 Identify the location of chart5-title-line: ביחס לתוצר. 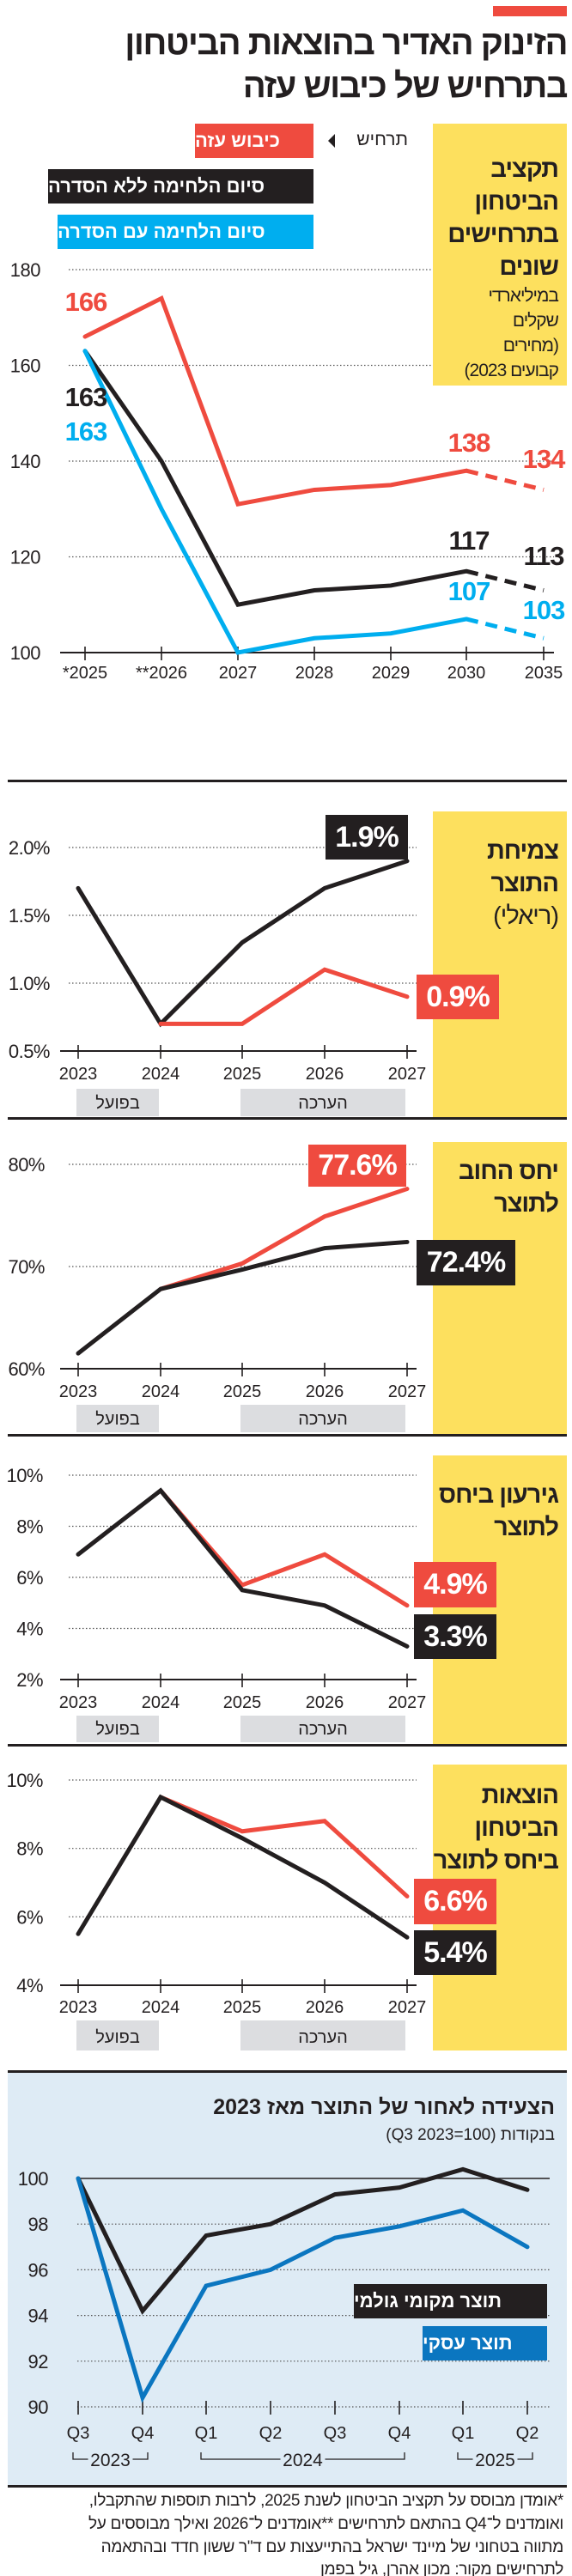
(496, 1860).